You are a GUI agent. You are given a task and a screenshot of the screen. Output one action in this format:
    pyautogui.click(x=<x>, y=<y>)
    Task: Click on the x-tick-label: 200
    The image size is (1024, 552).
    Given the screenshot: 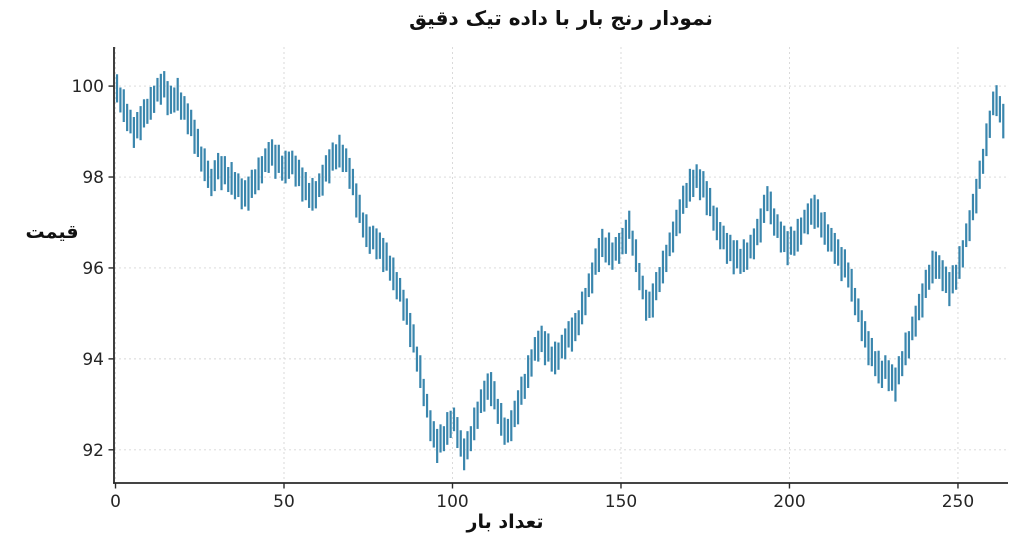 What is the action you would take?
    pyautogui.click(x=789, y=502)
    